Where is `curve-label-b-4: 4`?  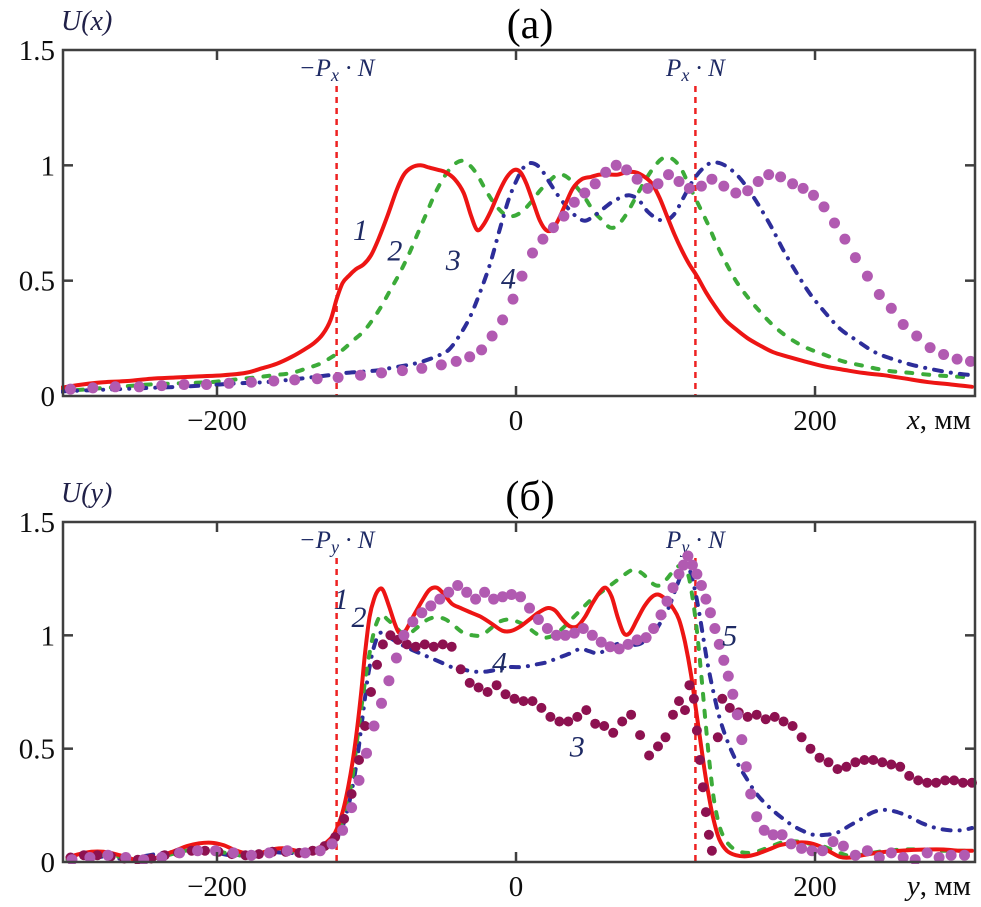
curve-label-b-4: 4 is located at coordinates (499, 663).